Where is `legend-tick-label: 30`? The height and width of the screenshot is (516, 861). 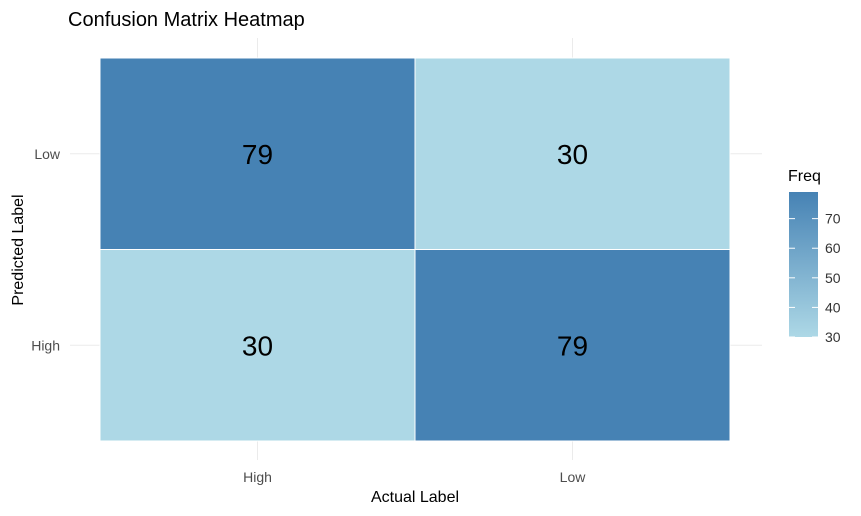 legend-tick-label: 30 is located at coordinates (833, 337).